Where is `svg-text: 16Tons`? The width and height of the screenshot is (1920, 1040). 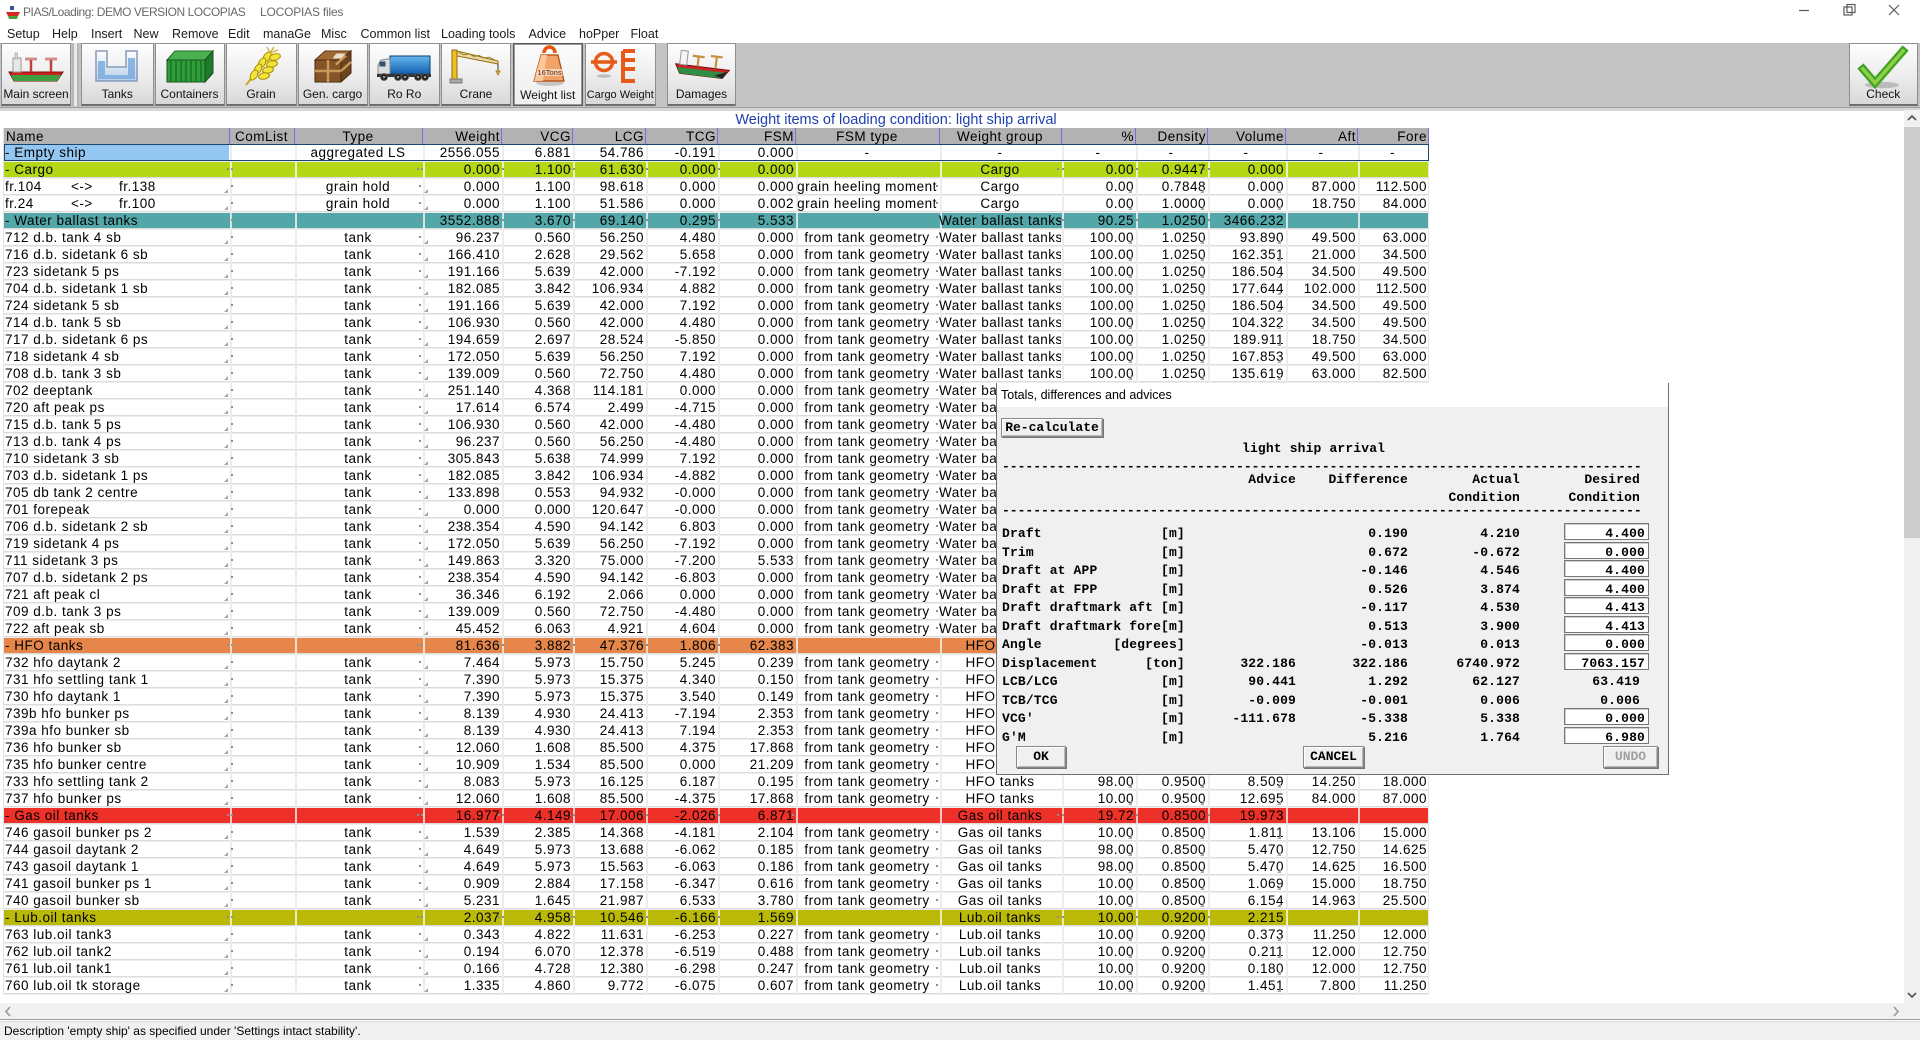 svg-text: 16Tons is located at coordinates (549, 72).